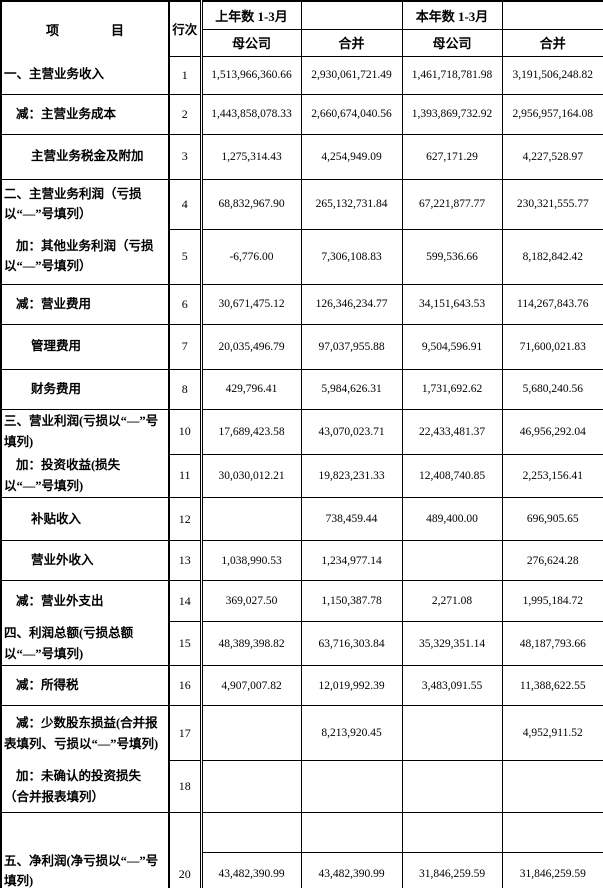 The height and width of the screenshot is (888, 603). What do you see at coordinates (185, 561) in the screenshot?
I see `line-number-cell: 13` at bounding box center [185, 561].